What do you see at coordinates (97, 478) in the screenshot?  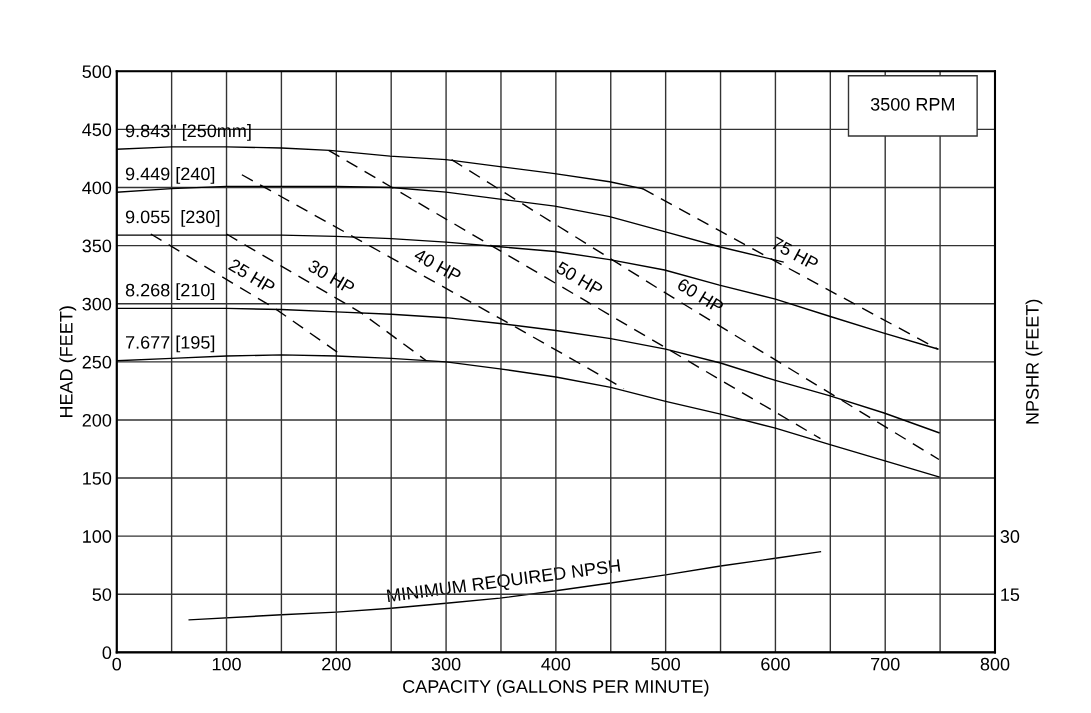 I see `y-tick-label: 150` at bounding box center [97, 478].